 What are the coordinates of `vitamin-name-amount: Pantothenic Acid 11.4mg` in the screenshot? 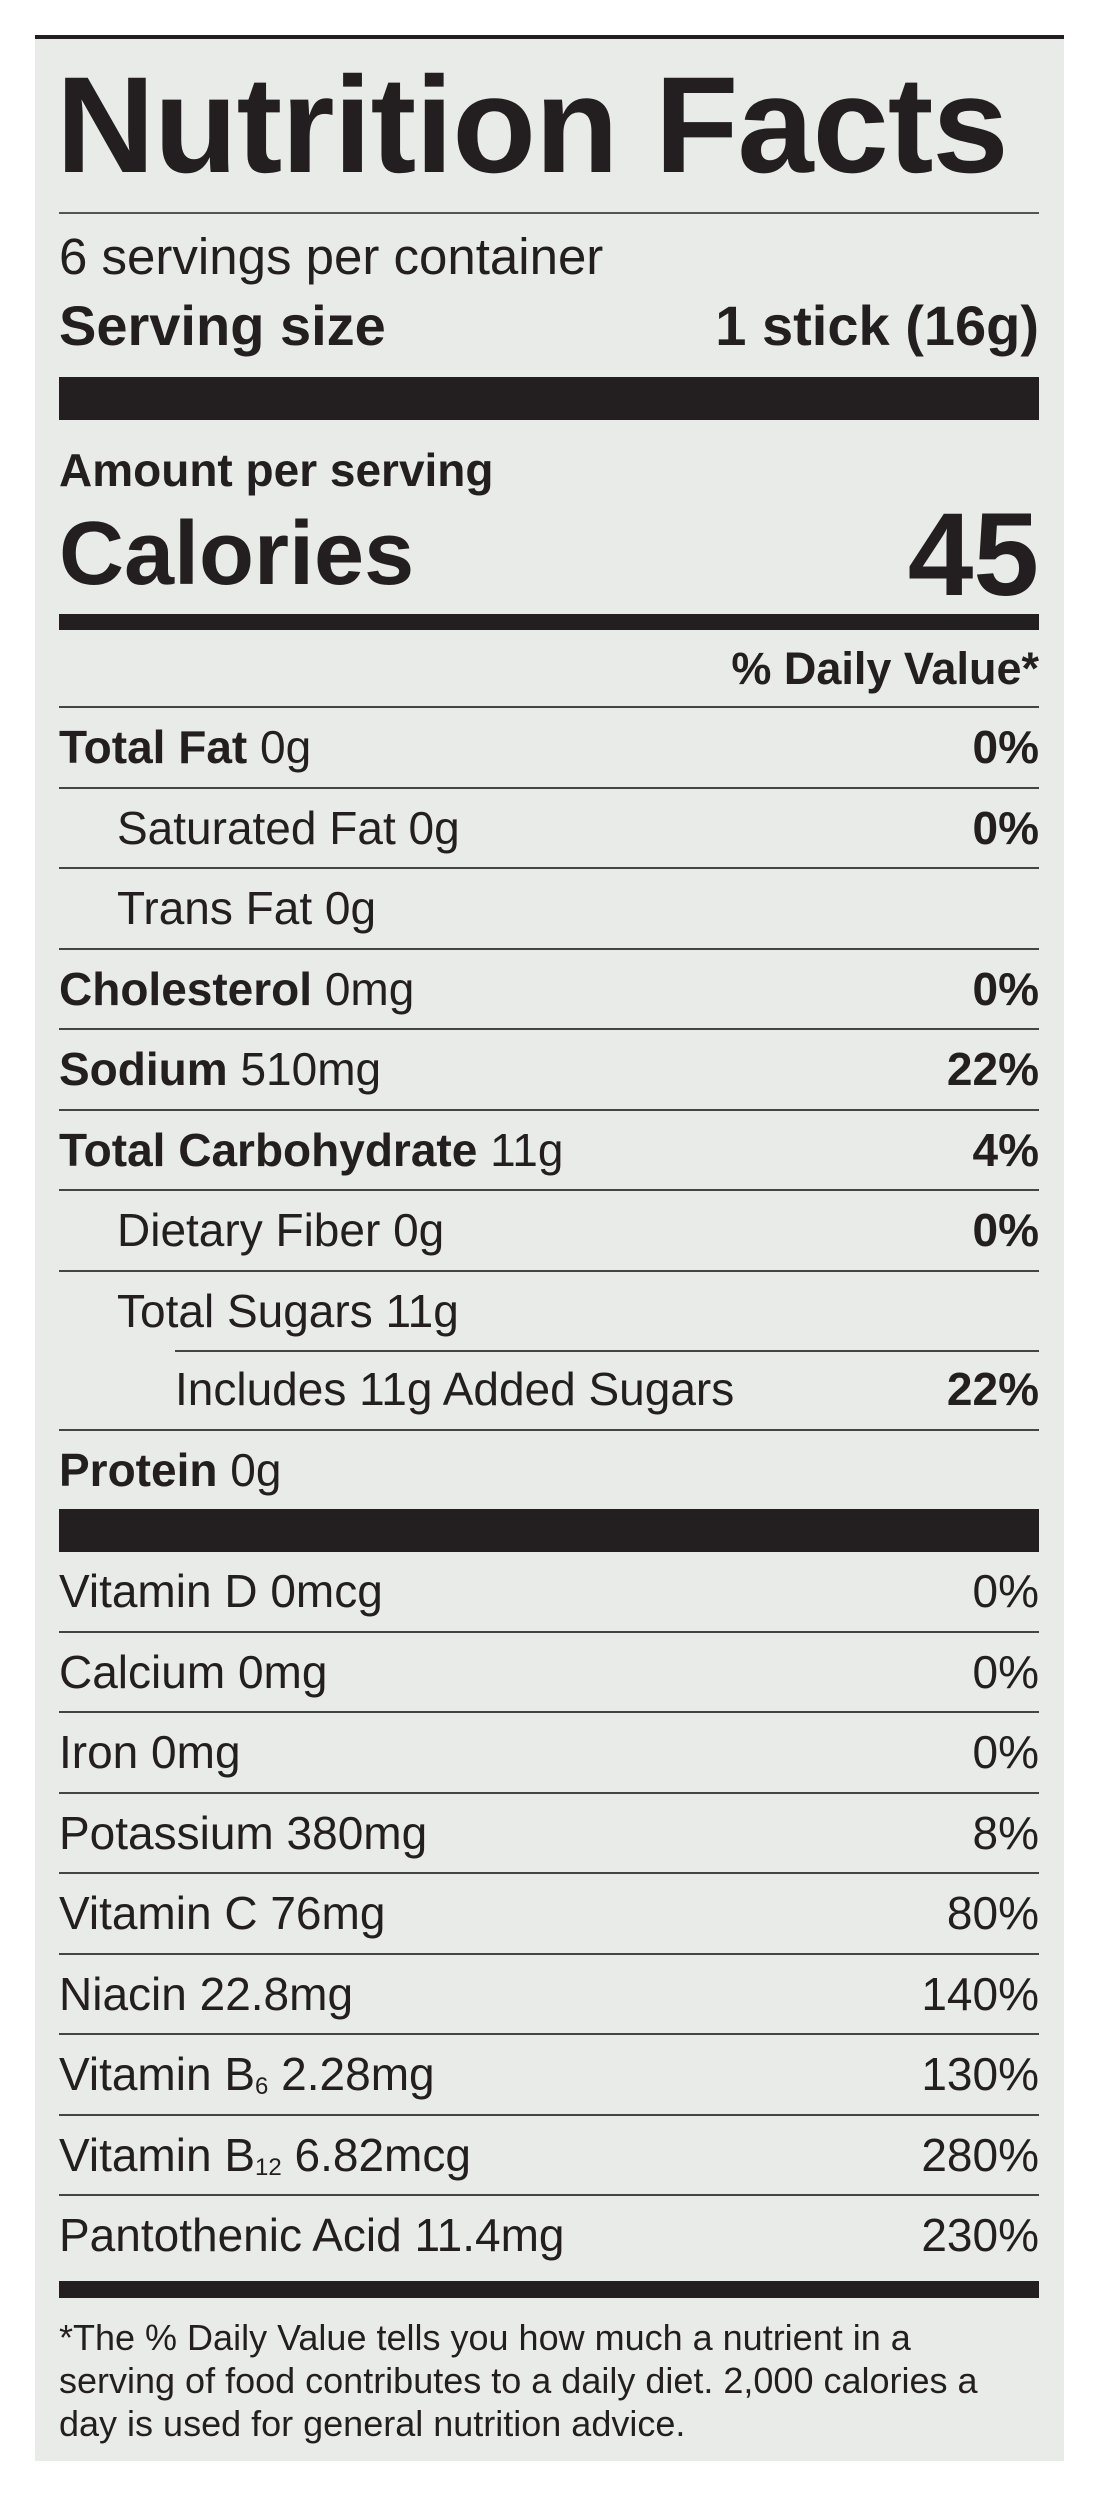 It's located at (312, 2235).